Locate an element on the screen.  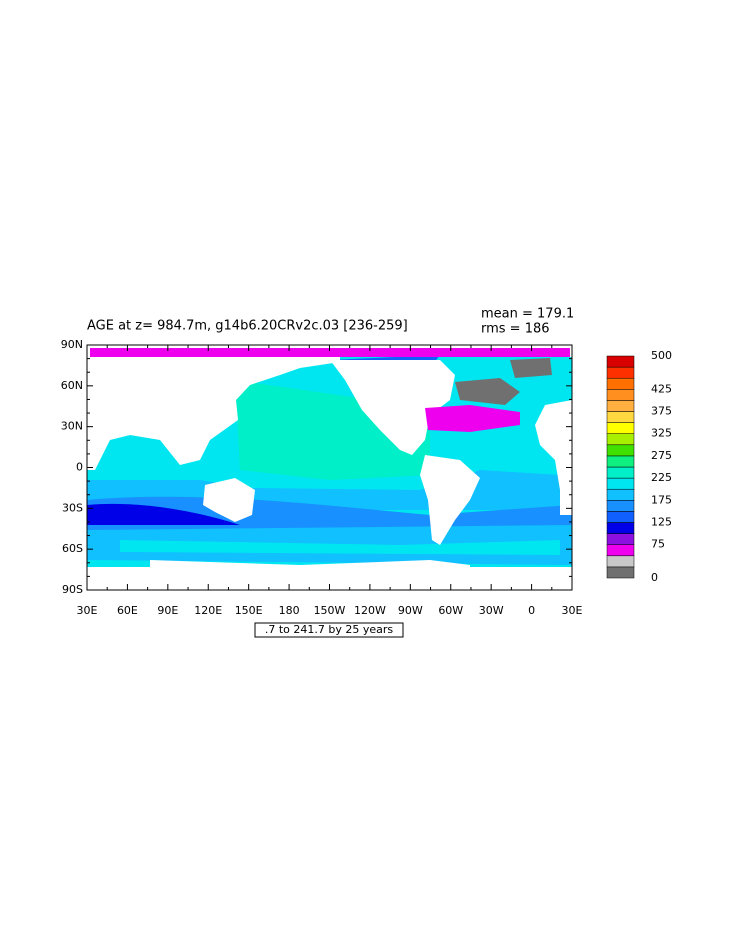
colorbar-label: 325 is located at coordinates (661, 433).